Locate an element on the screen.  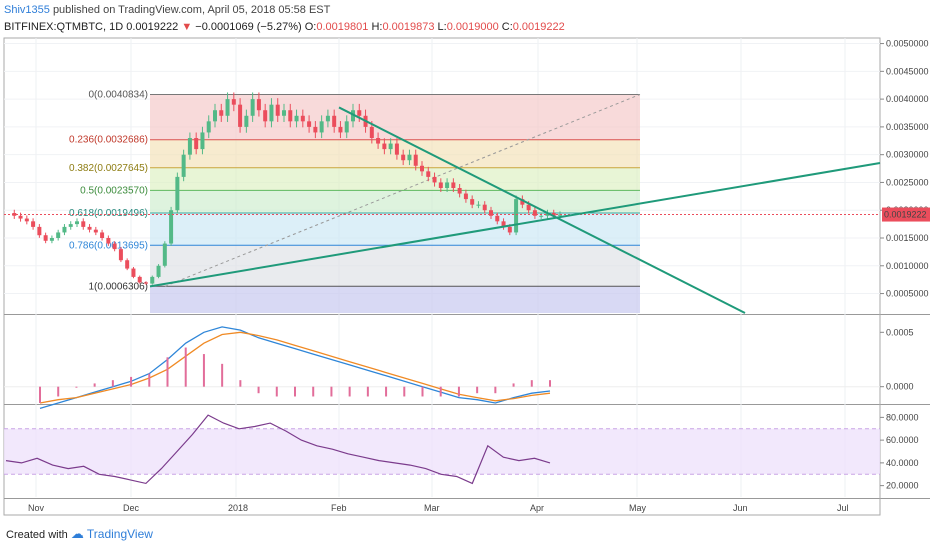
fib-label: 0.382(0.0027645) is located at coordinates (108, 168).